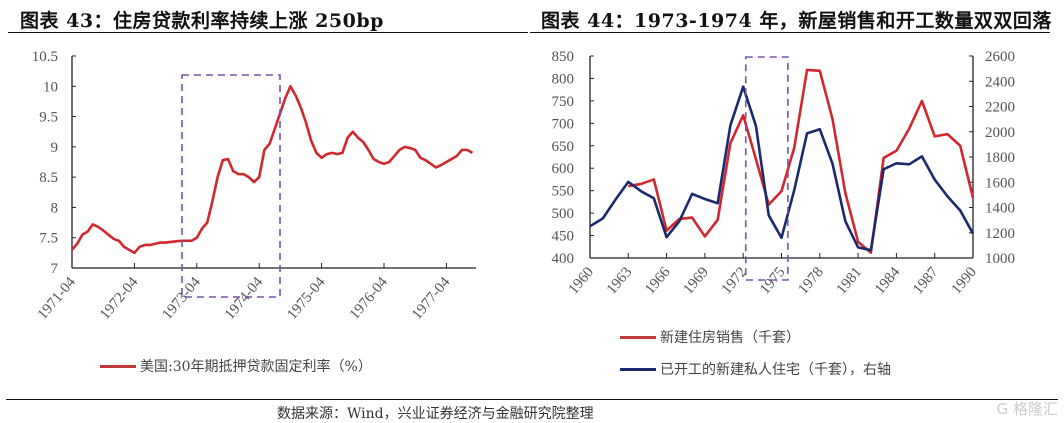 The image size is (1064, 423). What do you see at coordinates (638, 369) in the screenshot?
I see `legend-swatch-blue` at bounding box center [638, 369].